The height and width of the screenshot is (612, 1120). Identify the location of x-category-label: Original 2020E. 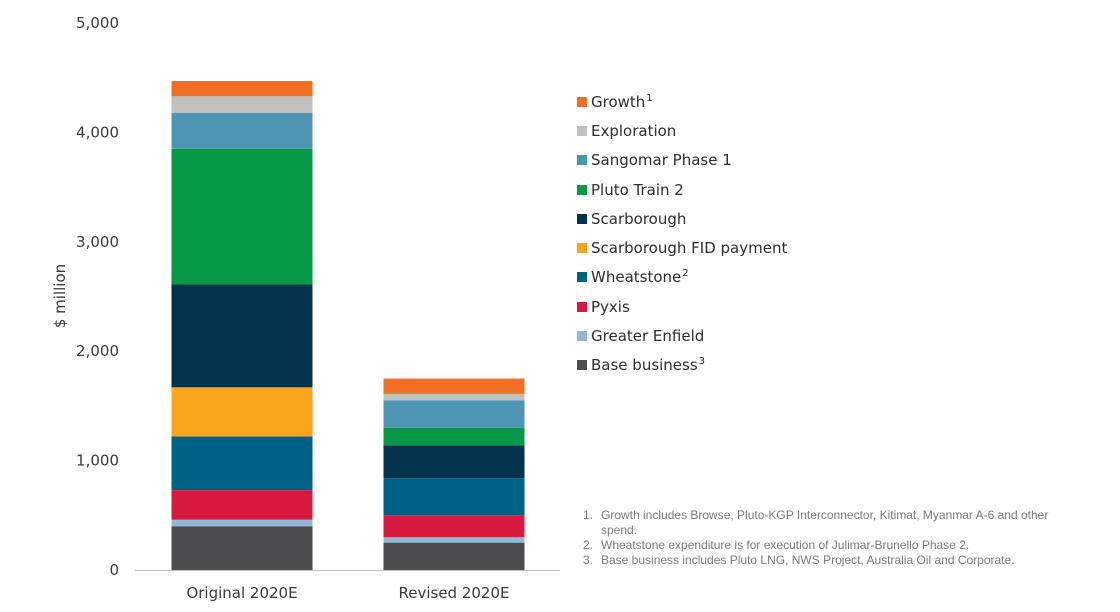
(241, 593).